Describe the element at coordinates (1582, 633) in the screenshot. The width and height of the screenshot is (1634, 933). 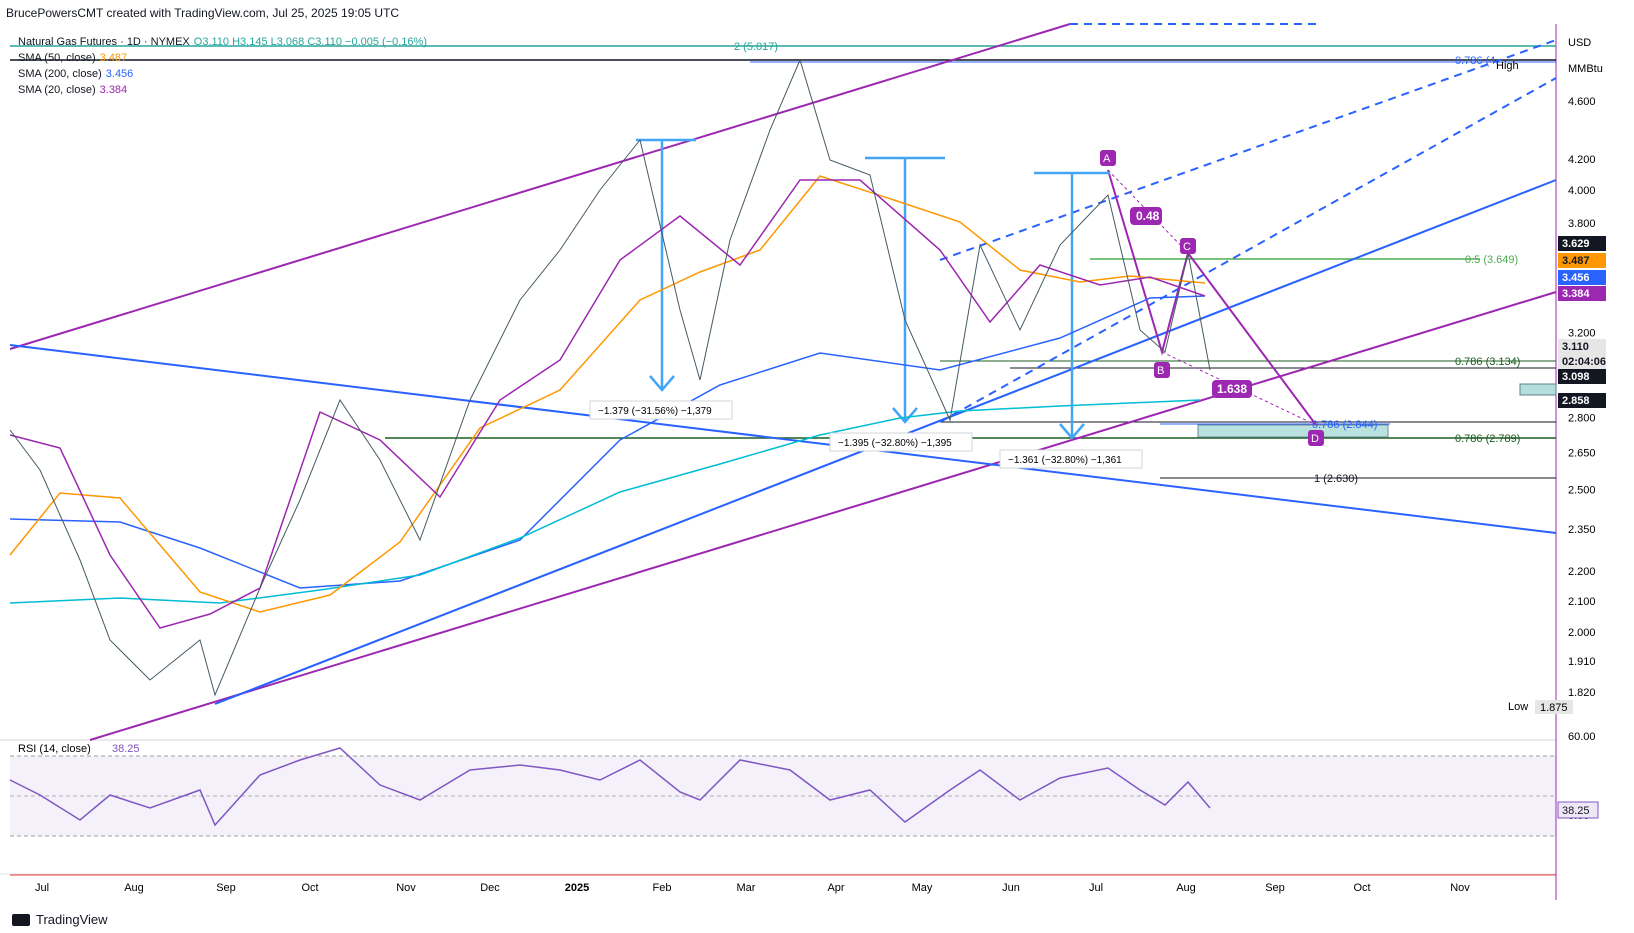
I see `price-tick: 2.000` at that location.